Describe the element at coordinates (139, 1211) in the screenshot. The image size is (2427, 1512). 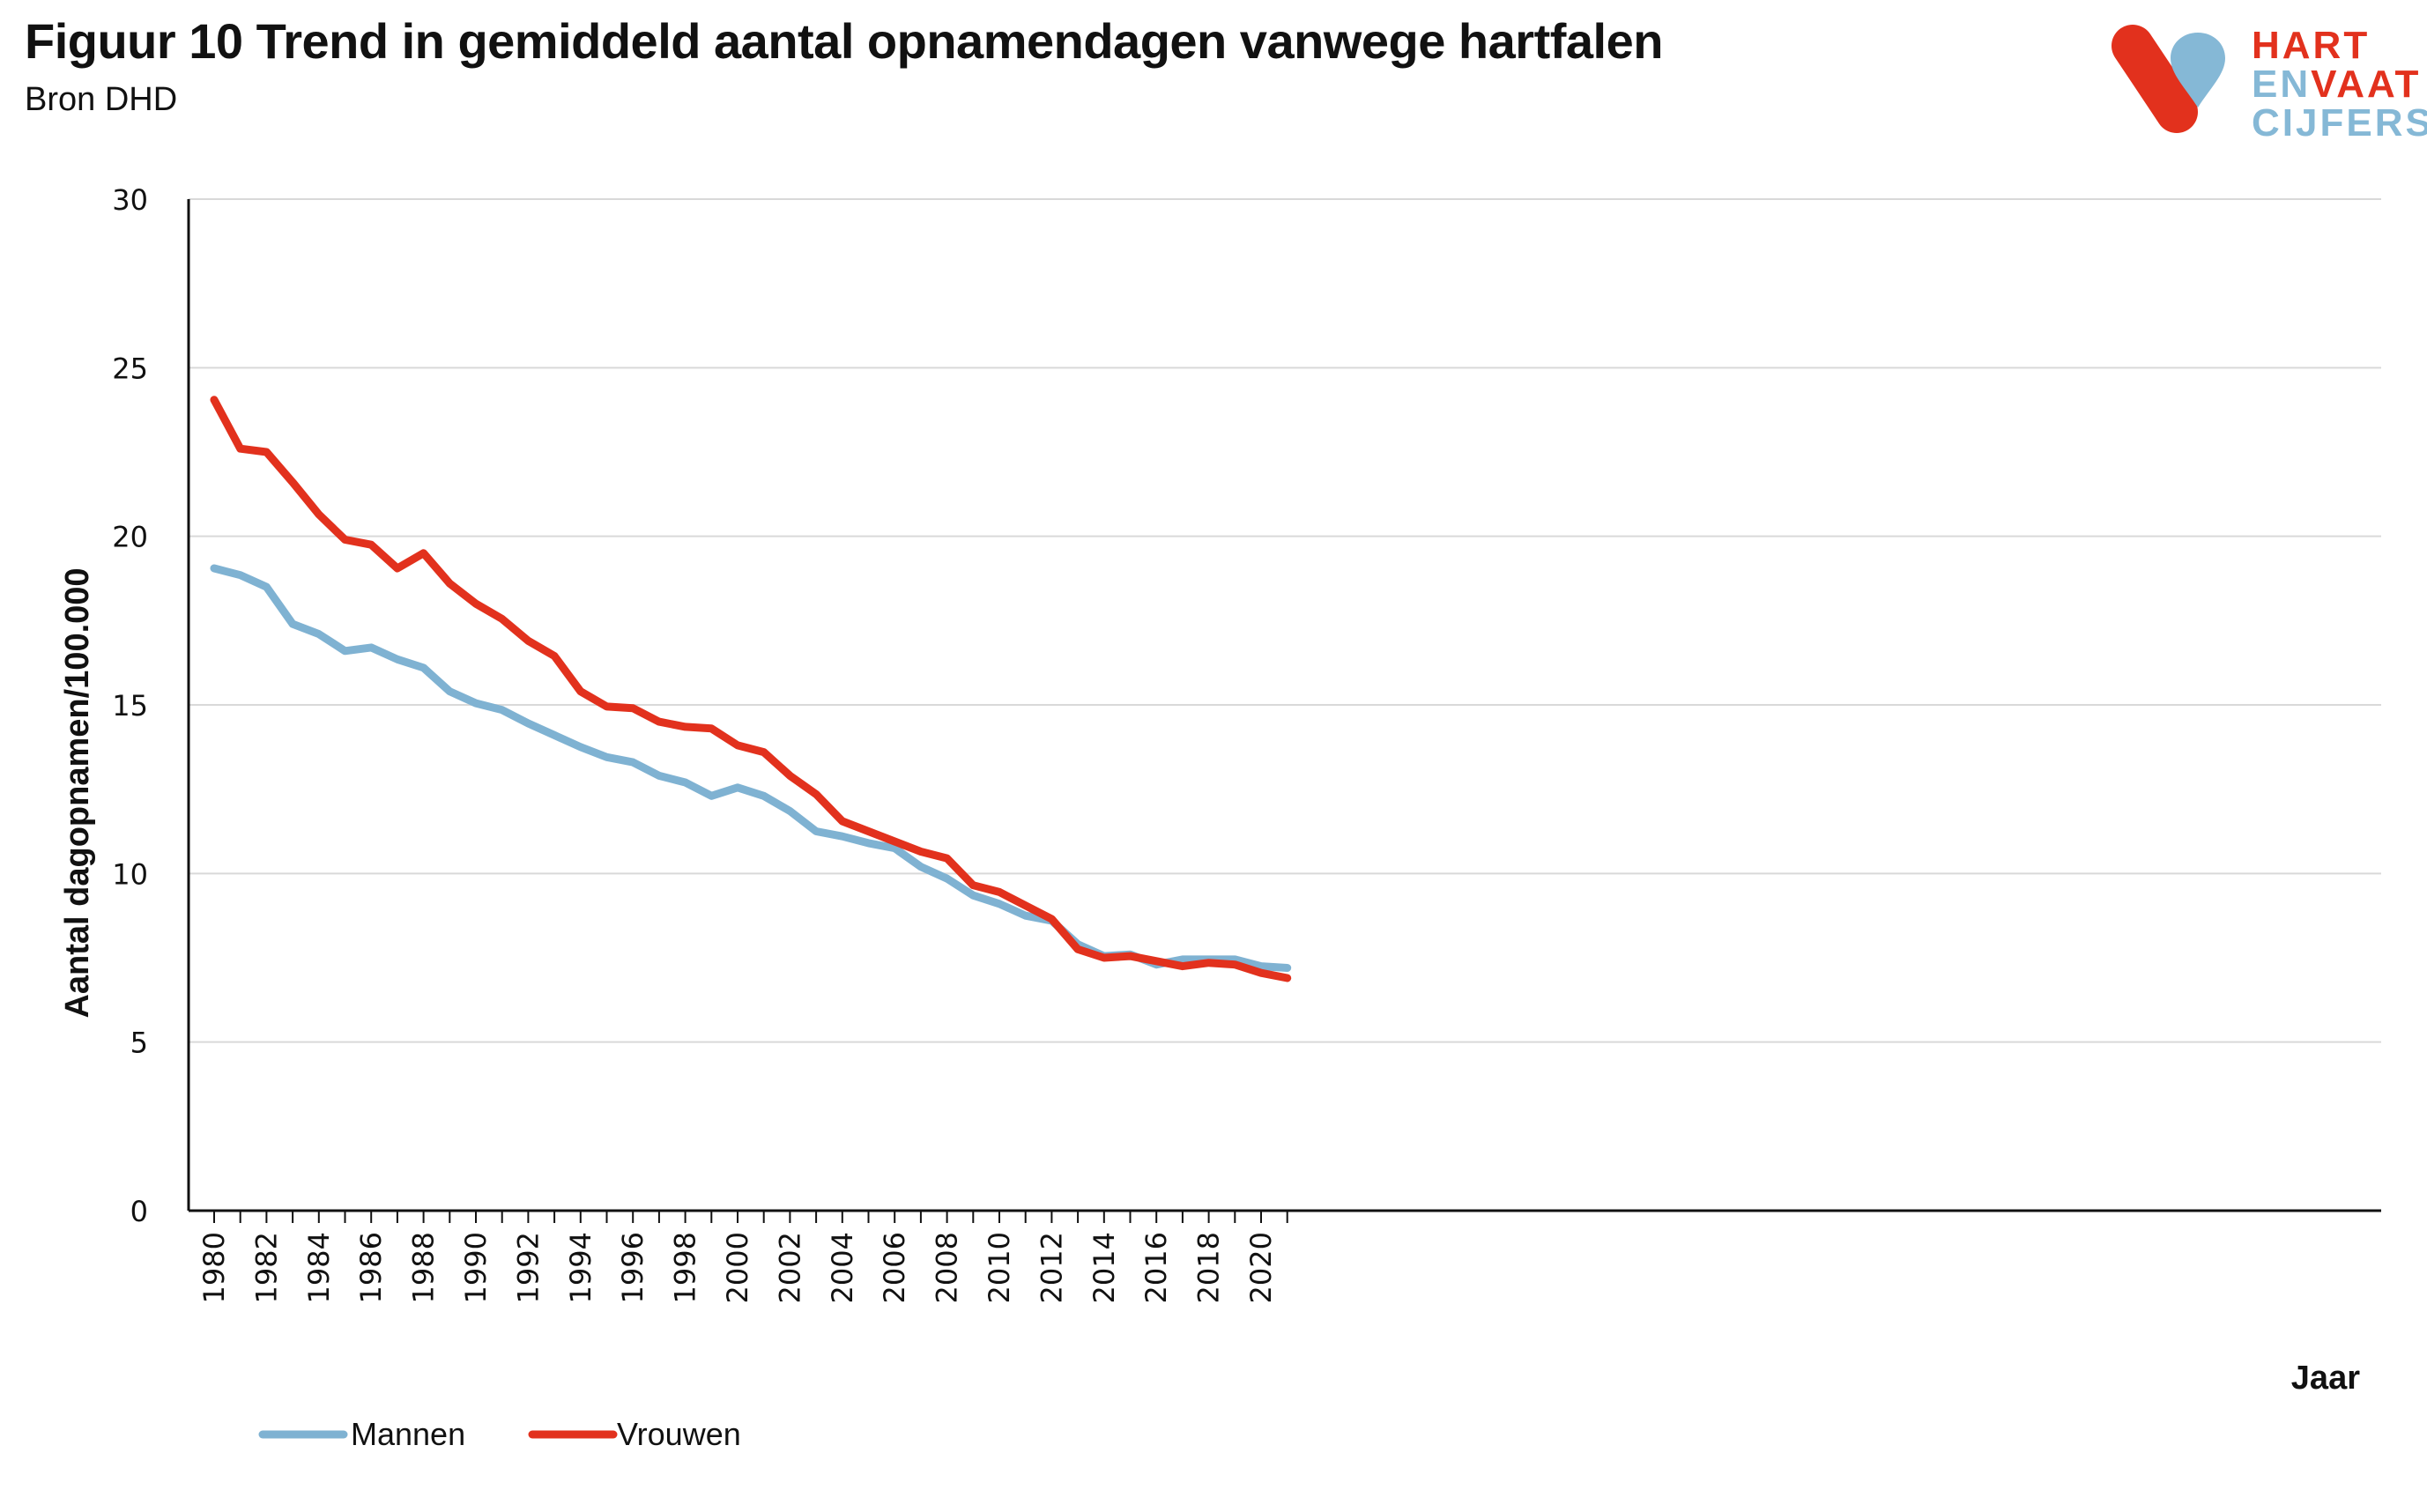
I see `y-tick-label: 0` at that location.